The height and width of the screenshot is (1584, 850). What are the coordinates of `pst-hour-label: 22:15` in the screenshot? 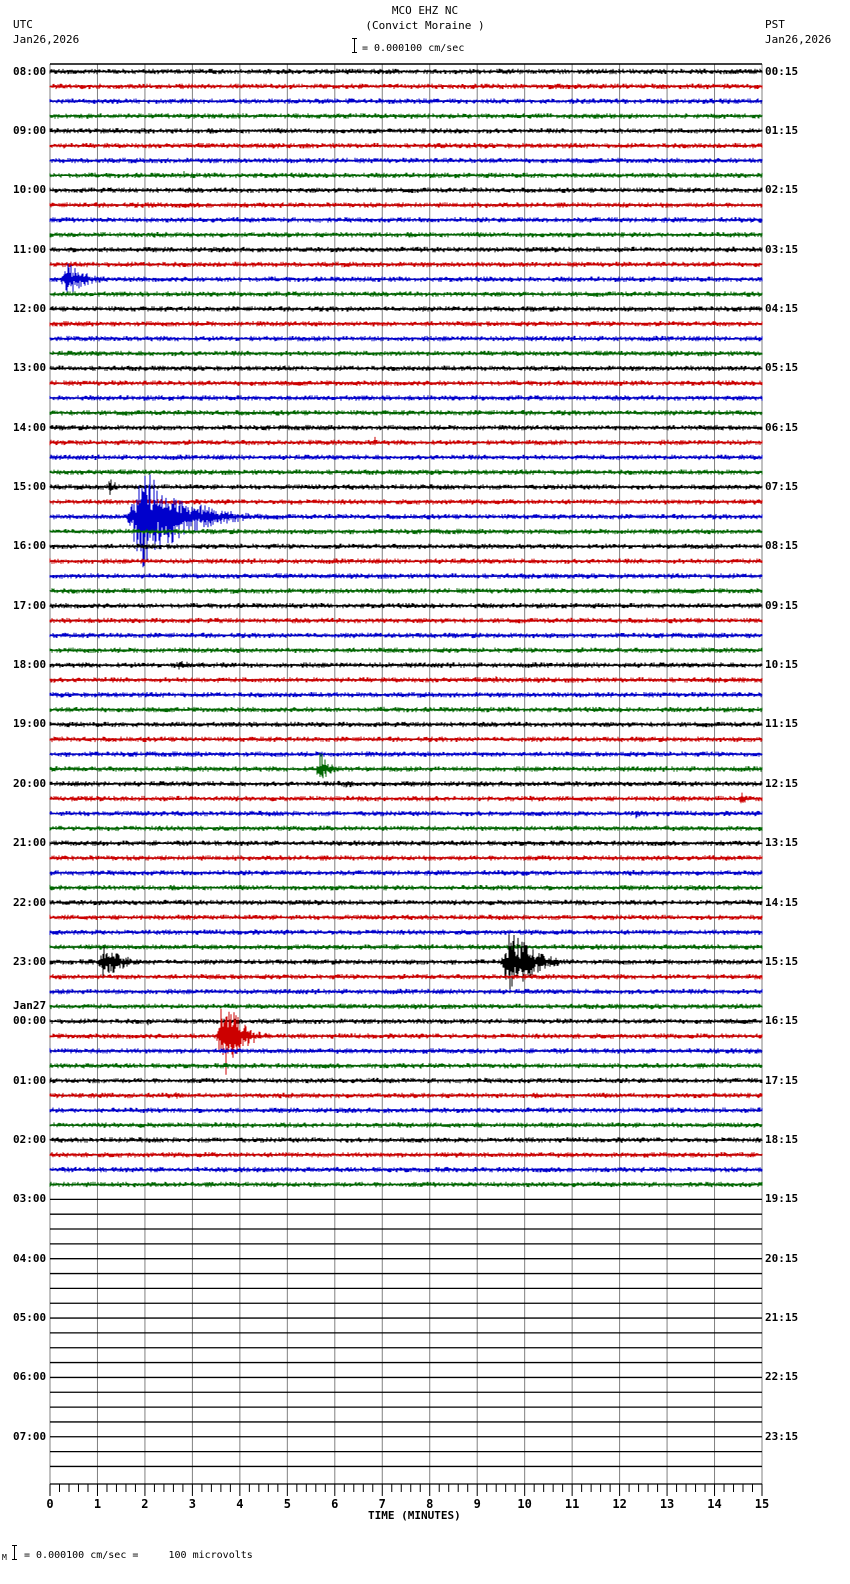 It's located at (782, 1377).